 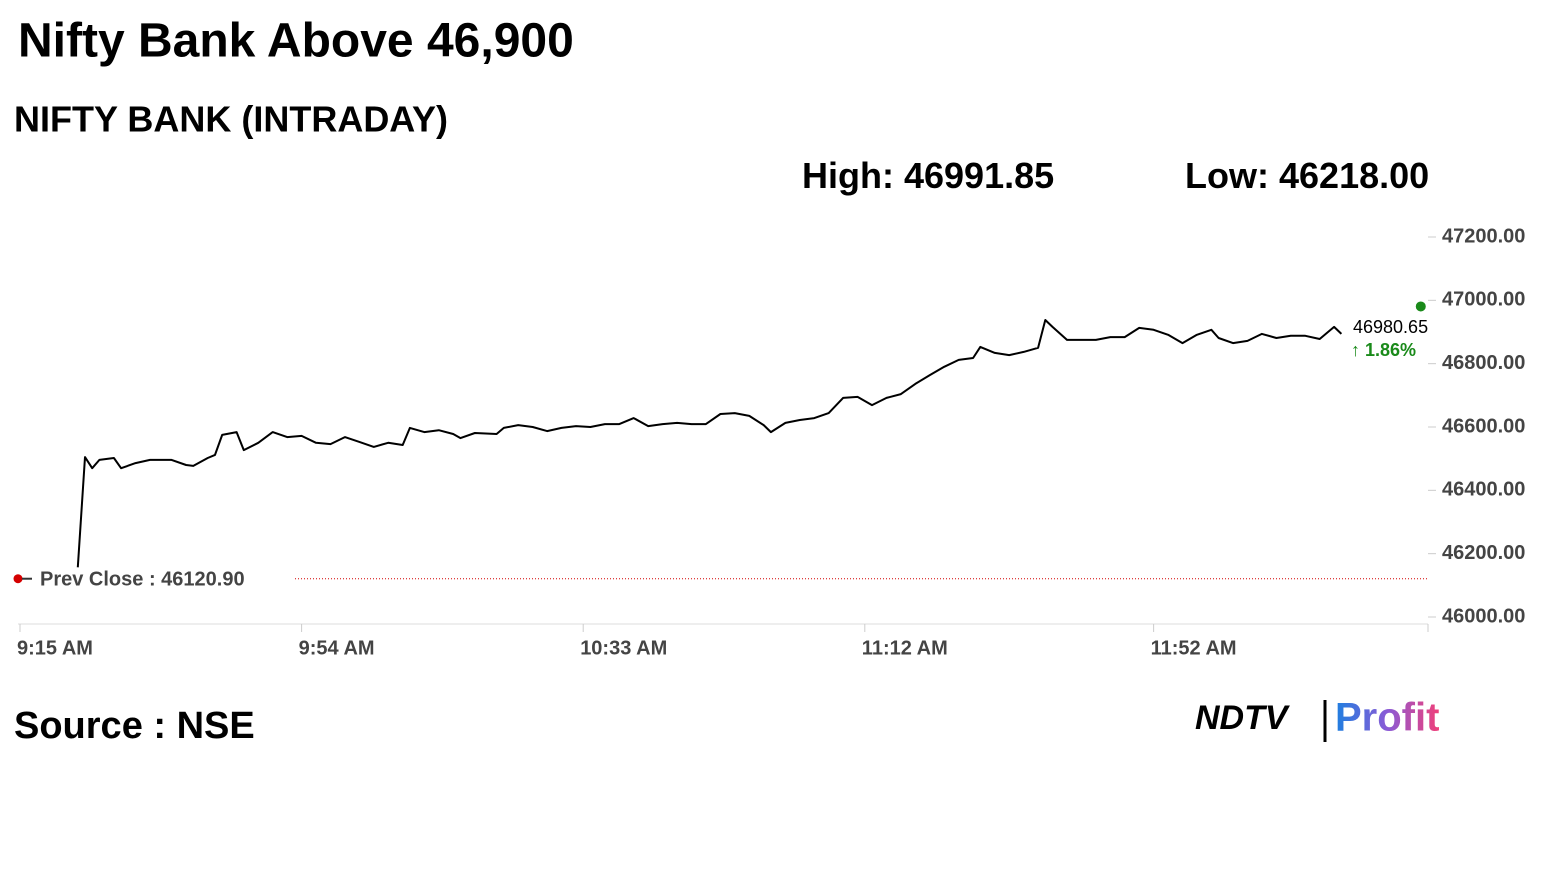 What do you see at coordinates (928, 175) in the screenshot?
I see `stat: High: 46991.85` at bounding box center [928, 175].